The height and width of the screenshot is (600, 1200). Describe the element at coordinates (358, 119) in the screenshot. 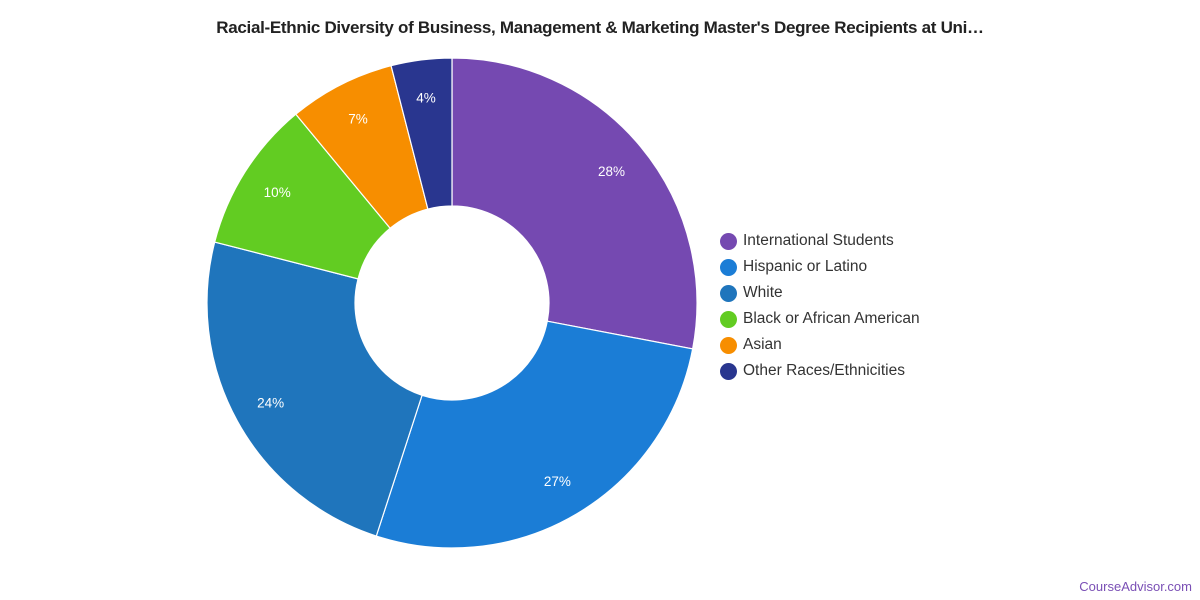

I see `data-label: 7%` at that location.